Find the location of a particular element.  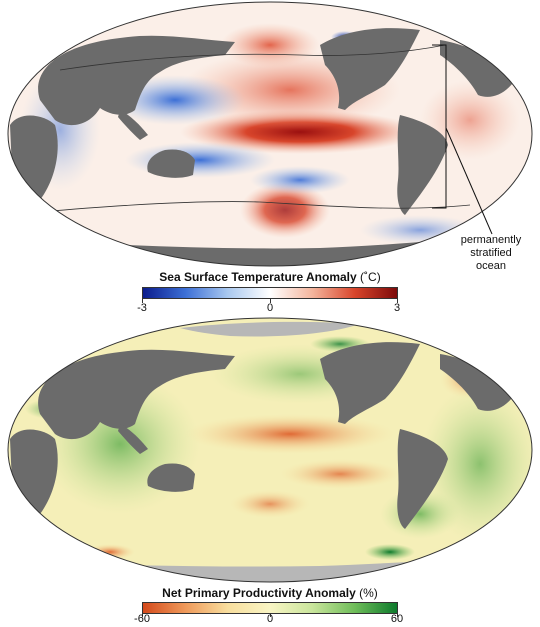

south-west-pacific-cool-anomaly is located at coordinates (200, 160).